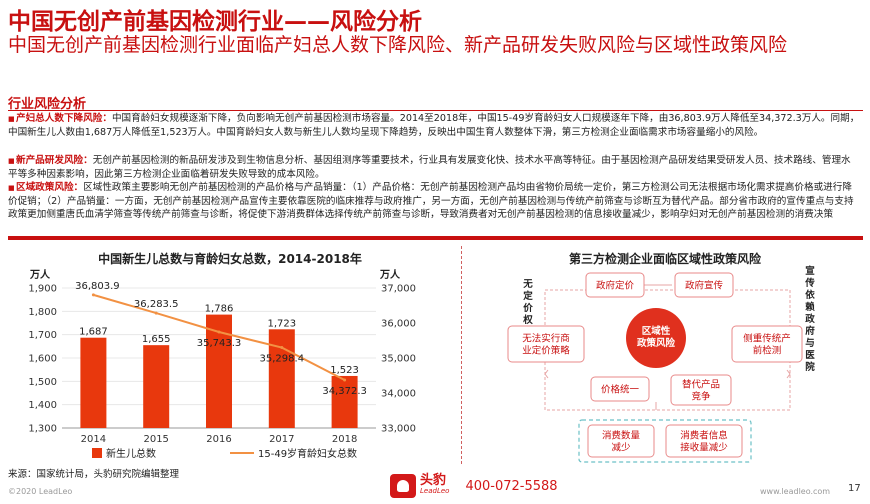 The height and width of the screenshot is (504, 870). Describe the element at coordinates (282, 359) in the screenshot. I see `line-value-label: 35,298.4` at that location.